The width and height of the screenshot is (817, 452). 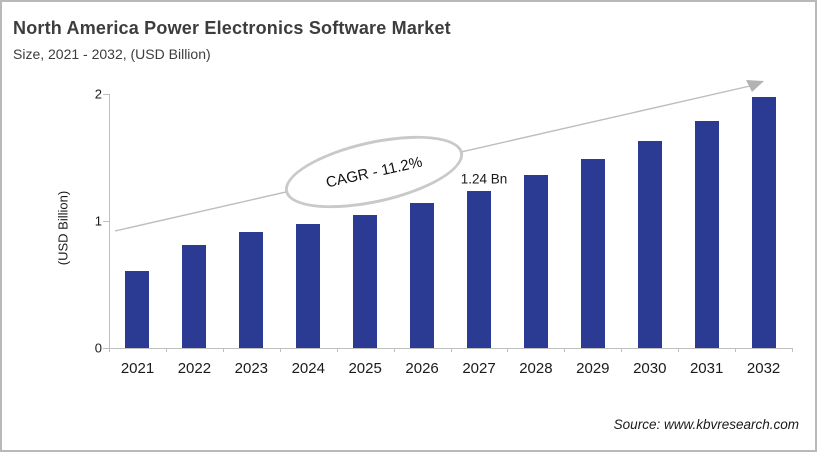 I want to click on x-tick-label-2029: 2029, so click(x=593, y=368).